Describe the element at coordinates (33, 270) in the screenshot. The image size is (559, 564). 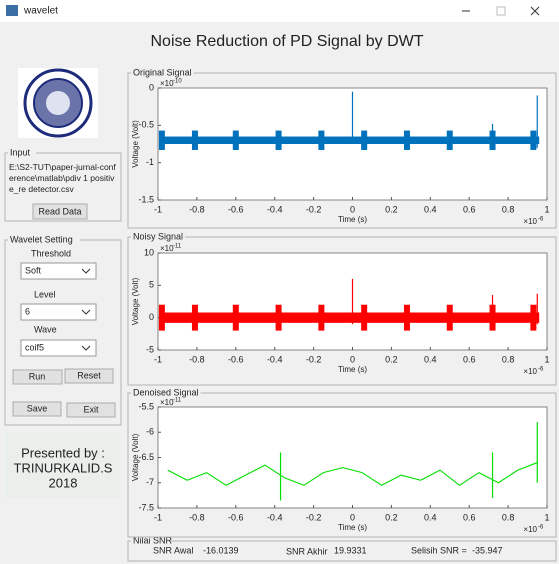
I see `threshold-value: Soft` at that location.